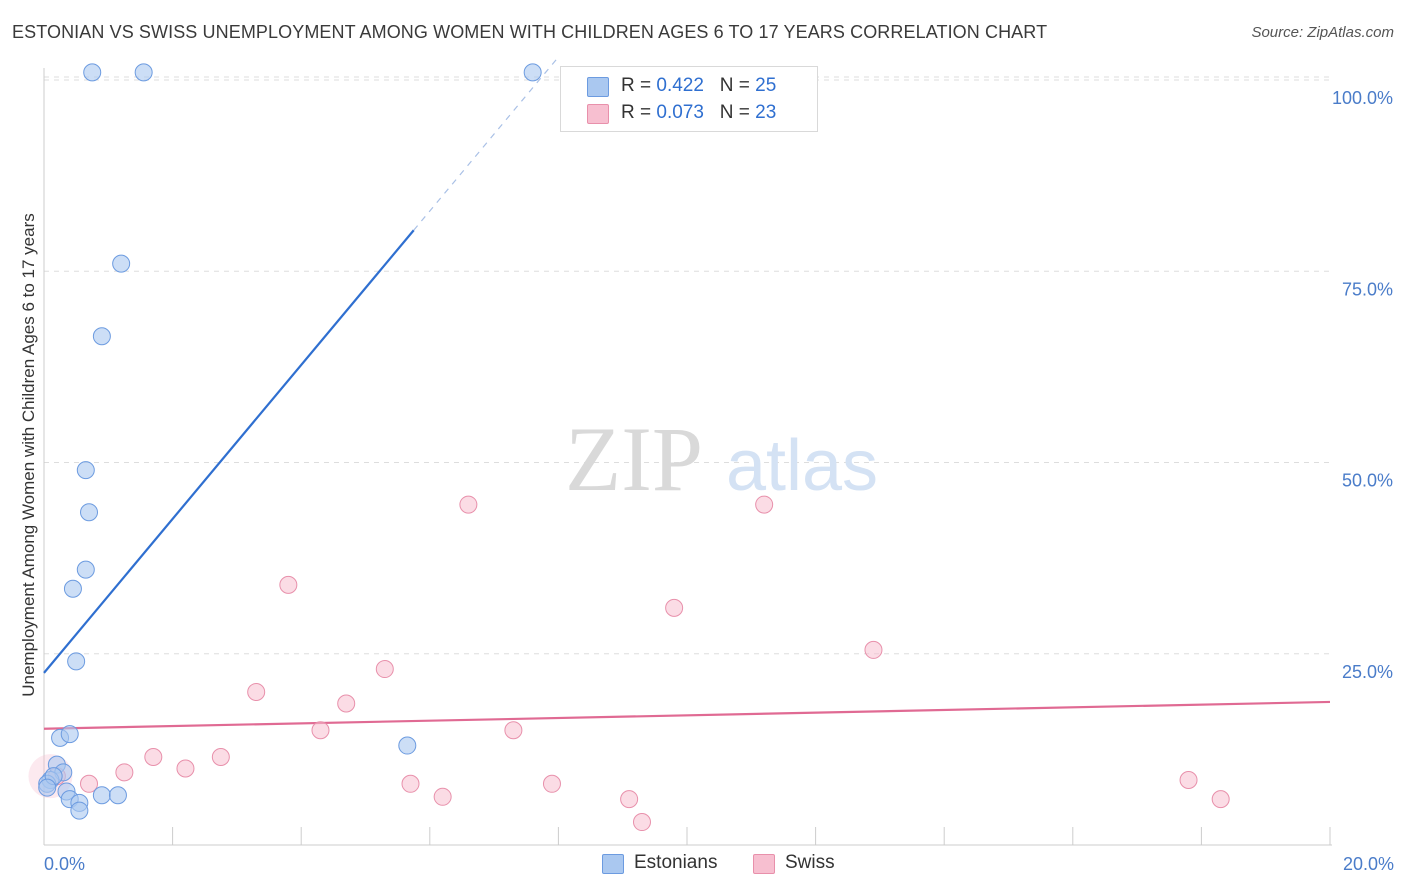  Describe the element at coordinates (1362, 385) in the screenshot. I see `y-axis-tick-labels: 25.0% 50.0% 75.0% 100.0%` at that location.